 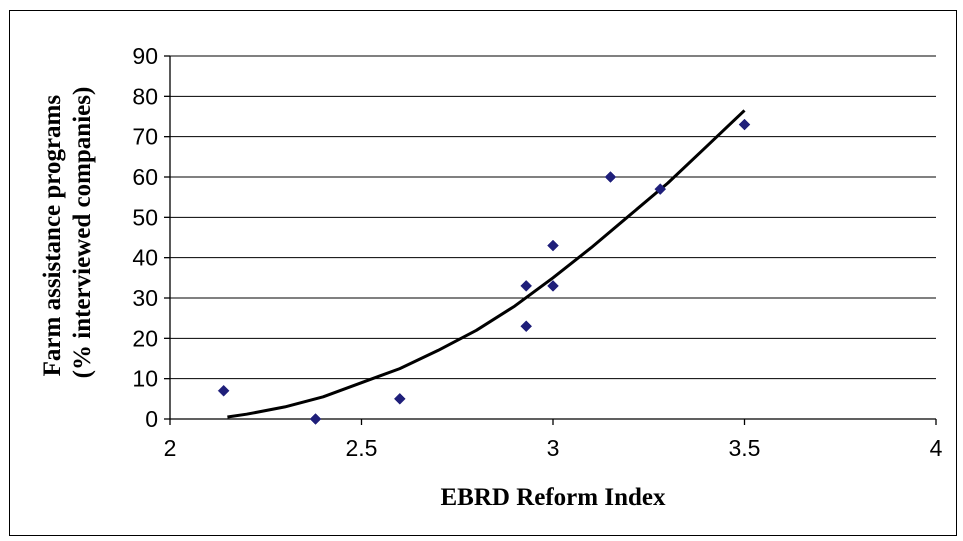 What do you see at coordinates (553, 497) in the screenshot?
I see `x-axis-title: EBRD Reform Index` at bounding box center [553, 497].